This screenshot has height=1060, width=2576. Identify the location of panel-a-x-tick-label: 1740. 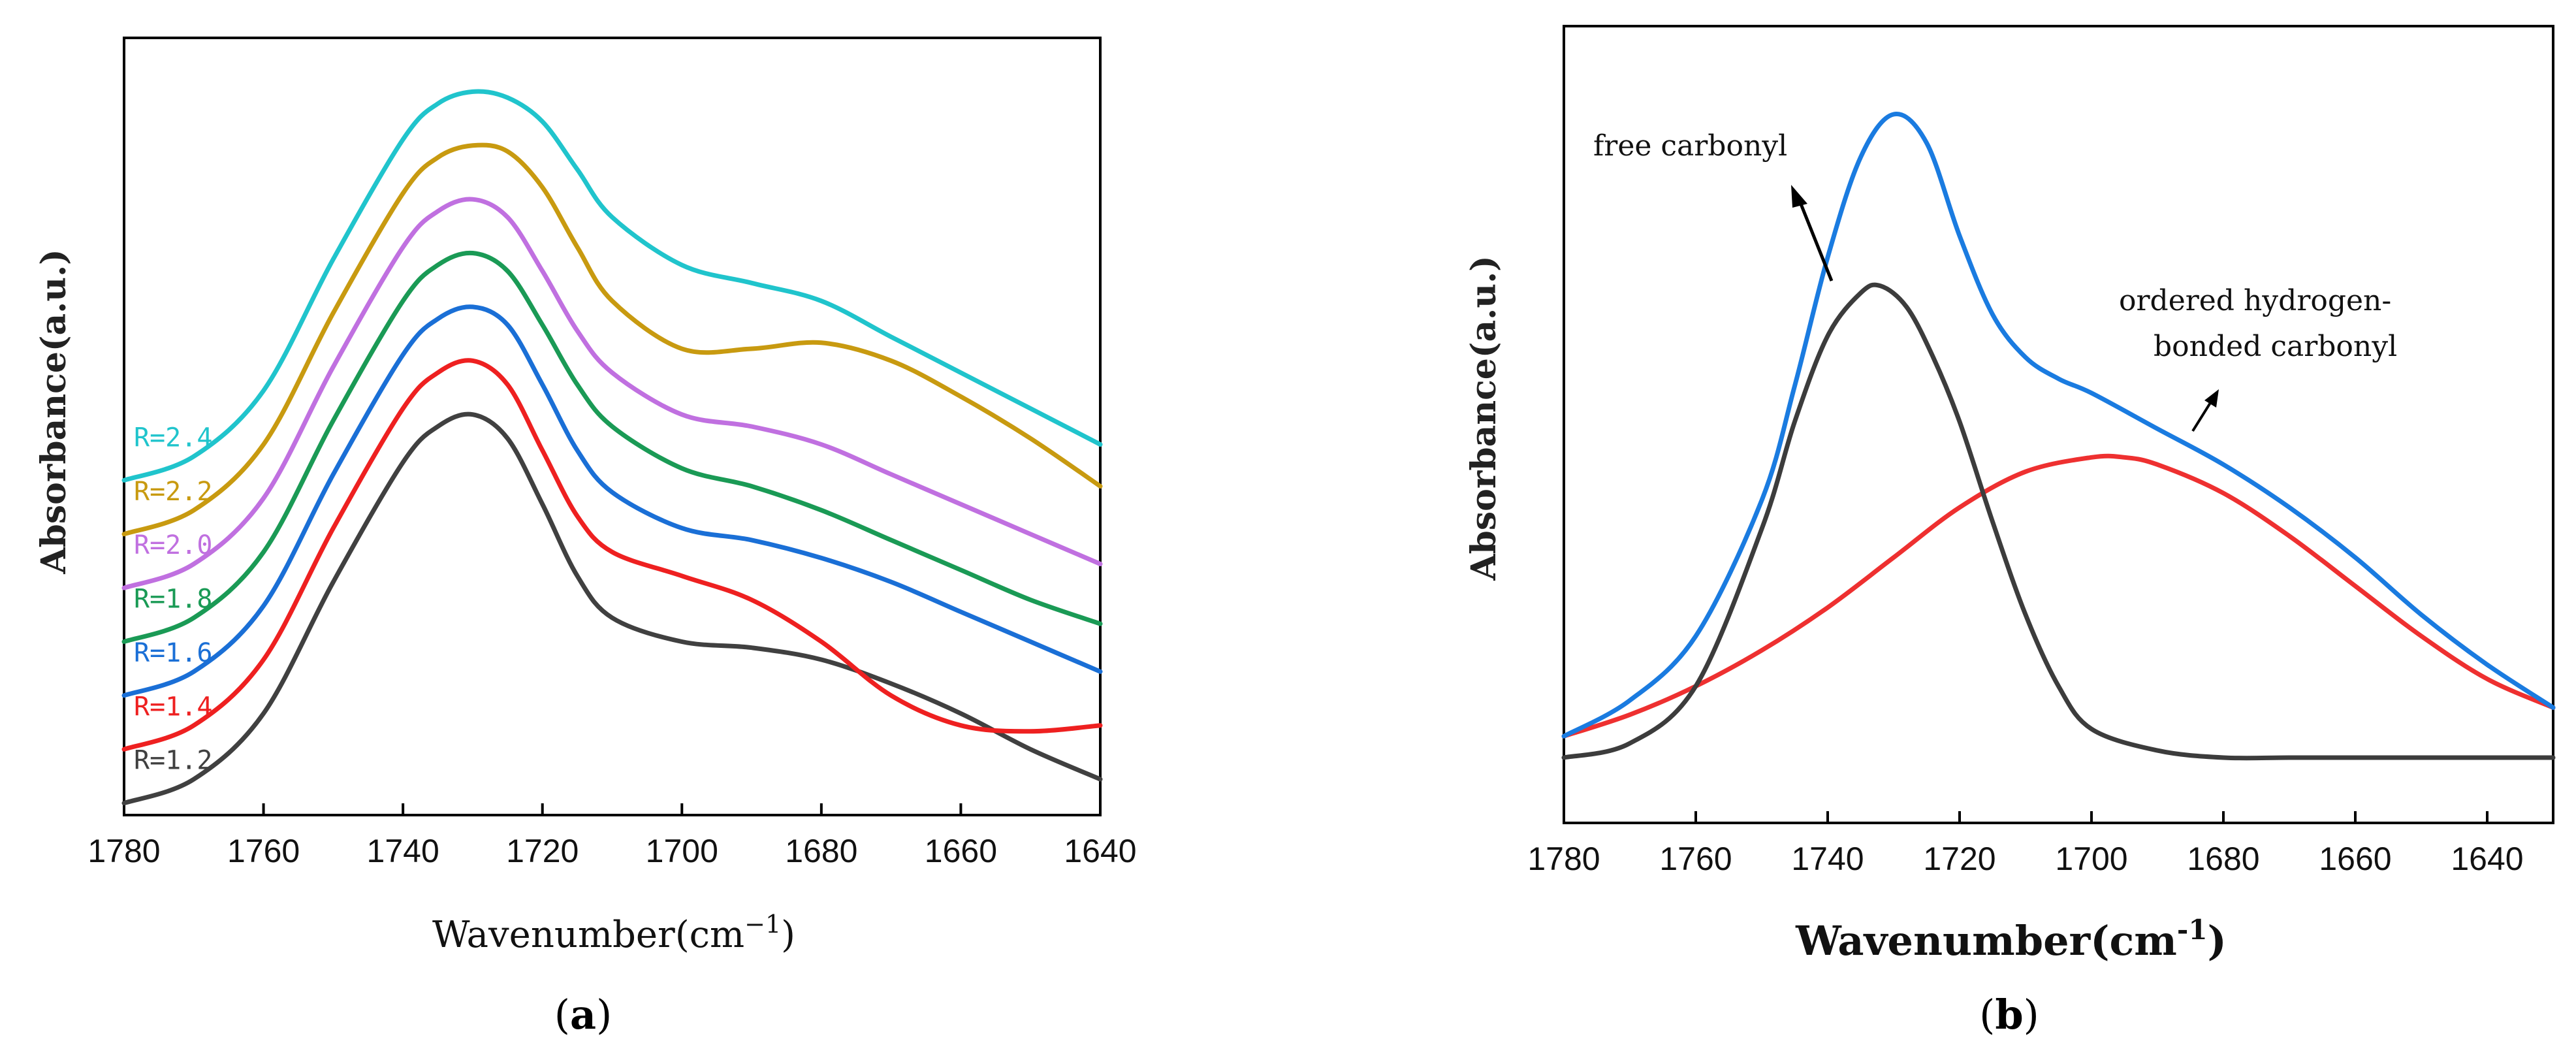
(403, 851).